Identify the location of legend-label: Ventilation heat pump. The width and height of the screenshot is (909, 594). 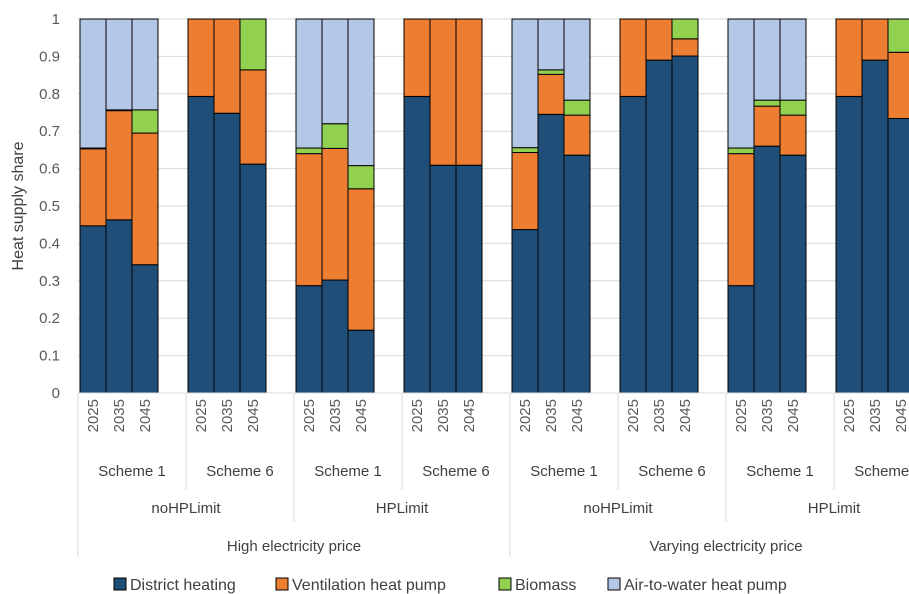
(369, 585).